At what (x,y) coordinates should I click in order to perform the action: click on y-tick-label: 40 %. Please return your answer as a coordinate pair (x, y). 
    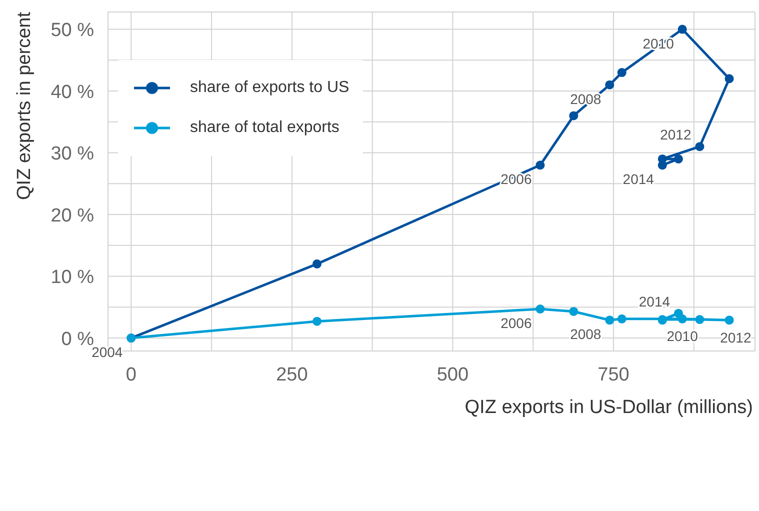
    Looking at the image, I should click on (72, 92).